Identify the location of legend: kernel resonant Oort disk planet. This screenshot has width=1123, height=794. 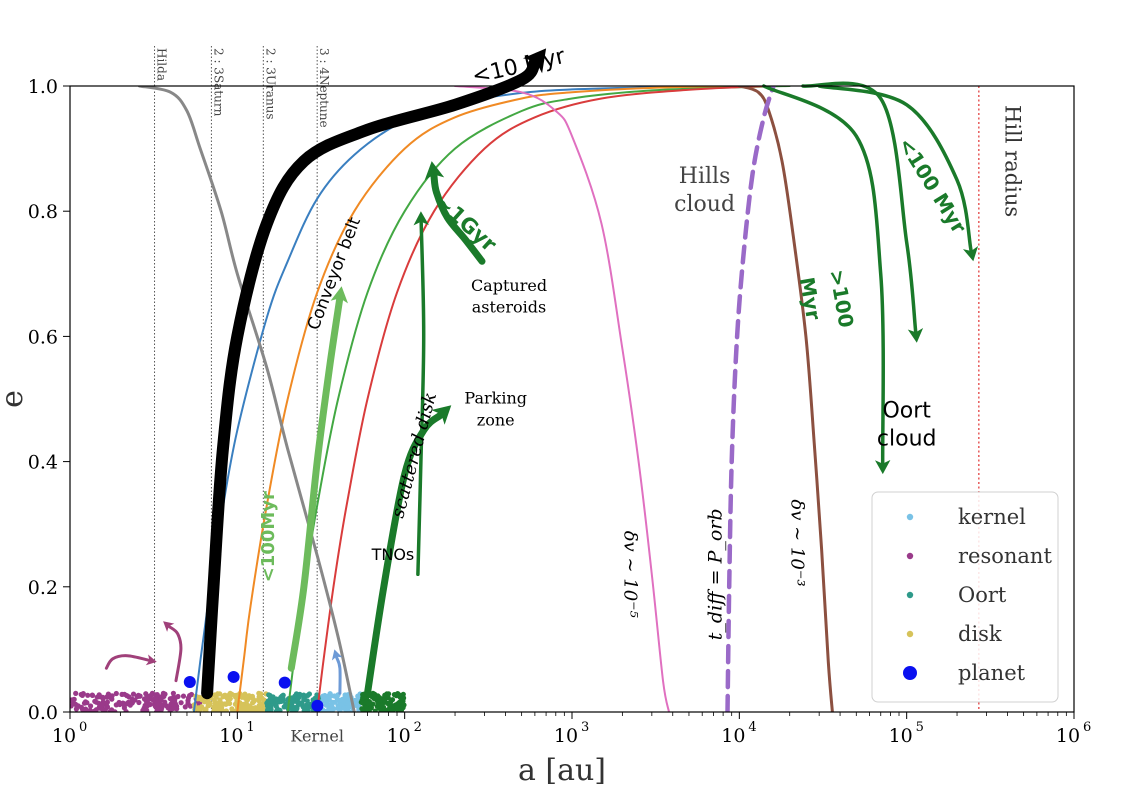
(965, 597).